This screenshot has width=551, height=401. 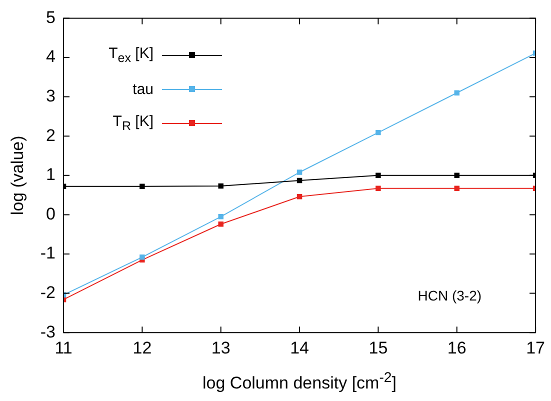 What do you see at coordinates (456, 348) in the screenshot?
I see `x-tick-label: 16` at bounding box center [456, 348].